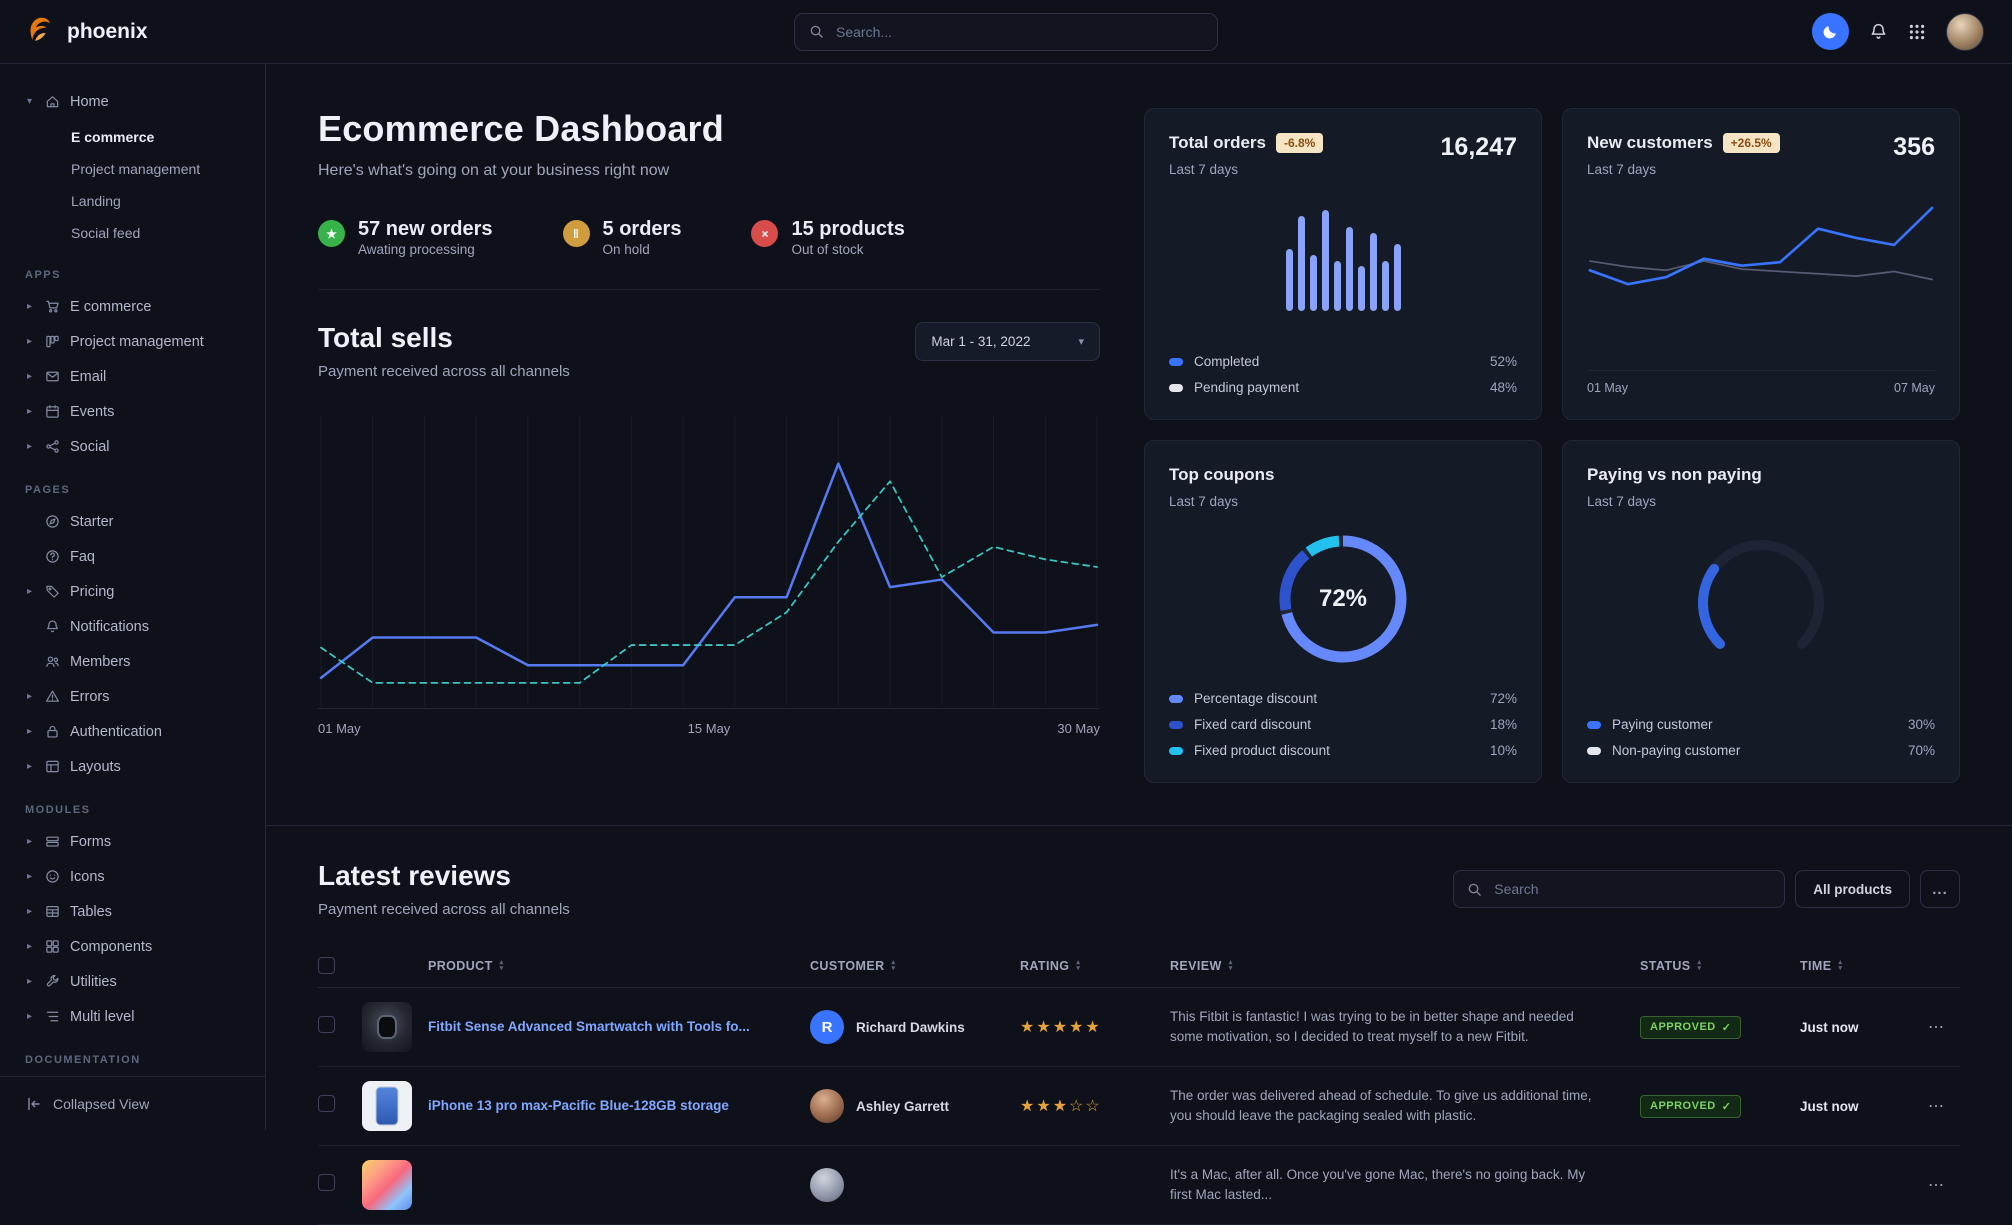  I want to click on utilities-icon, so click(52, 981).